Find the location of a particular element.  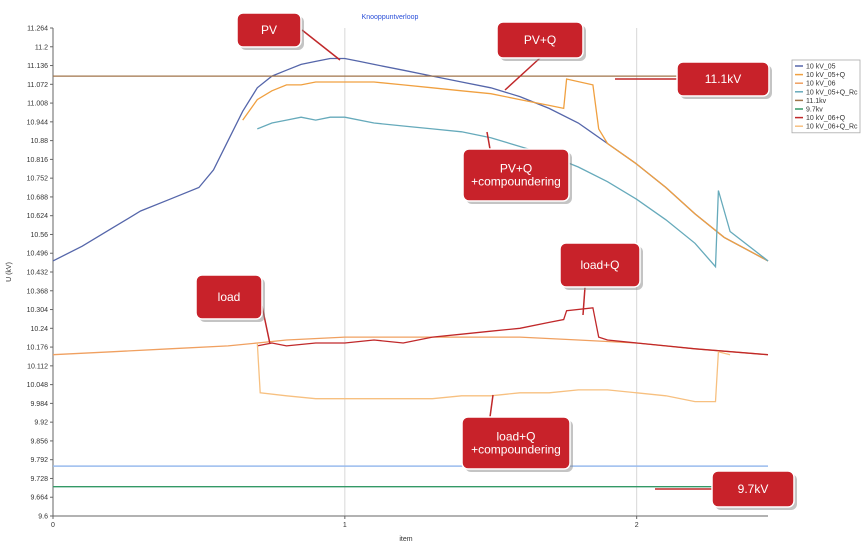

y-tick-label: 10.048 is located at coordinates (38, 385).